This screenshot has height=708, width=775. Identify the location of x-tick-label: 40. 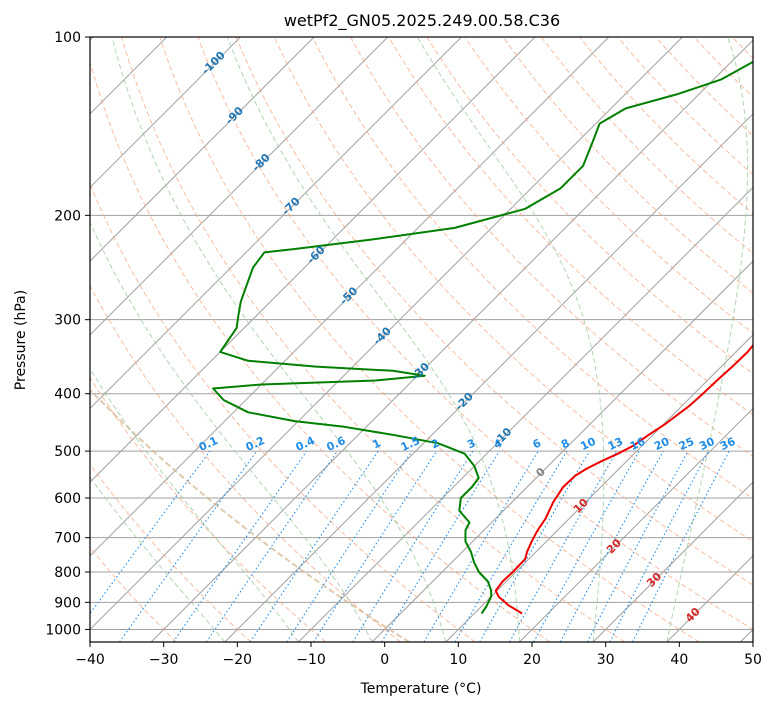
(679, 660).